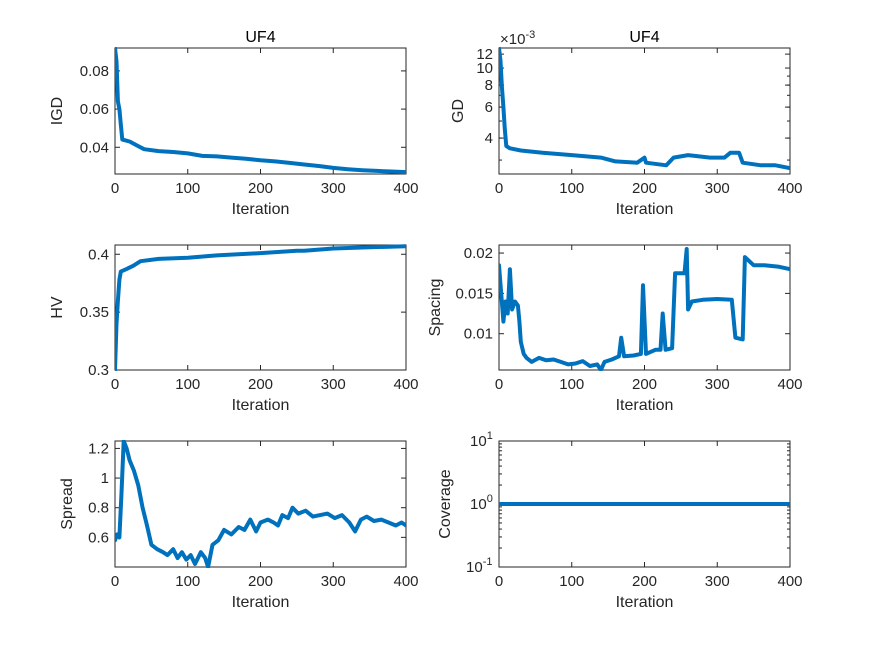  Describe the element at coordinates (517, 38) in the screenshot. I see `y-exponent-label: ×10⁻³` at that location.